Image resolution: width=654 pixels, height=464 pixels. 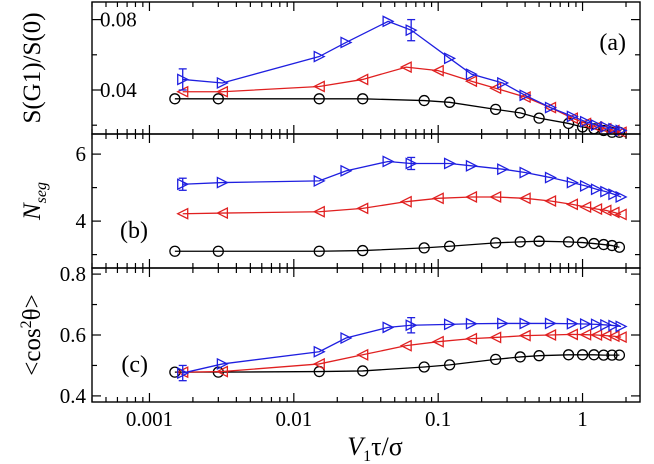 I want to click on x-axis-label-sub: 1, so click(x=367, y=456).